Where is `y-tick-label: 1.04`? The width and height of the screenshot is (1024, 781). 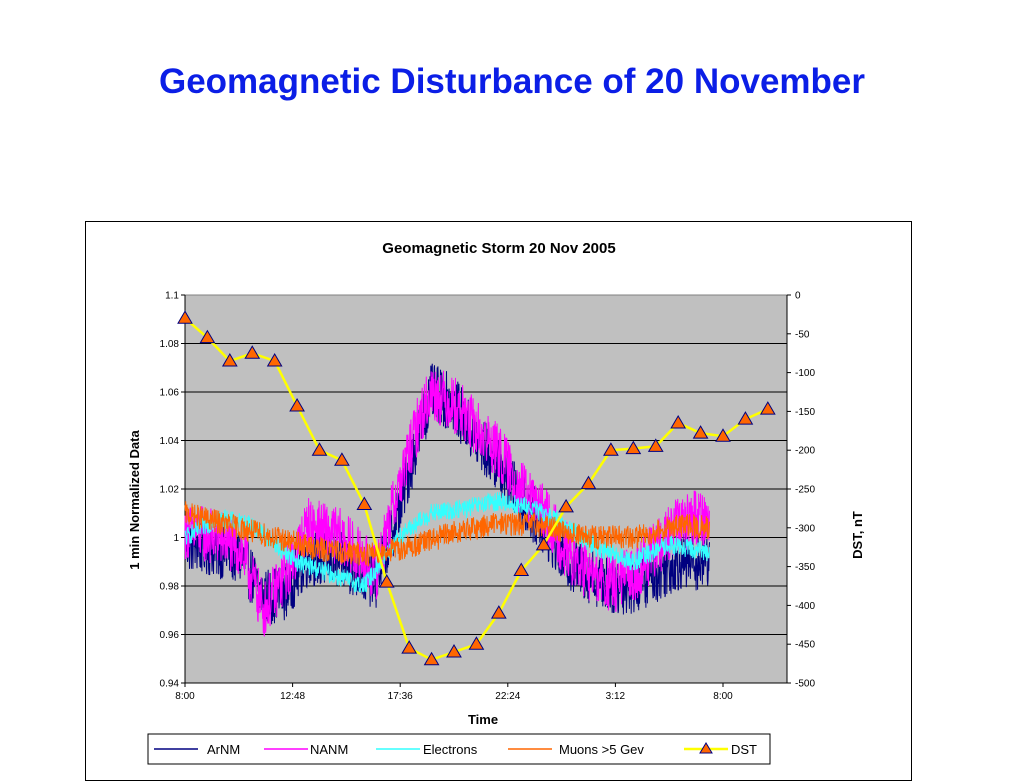
y-tick-label: 1.04 is located at coordinates (170, 441).